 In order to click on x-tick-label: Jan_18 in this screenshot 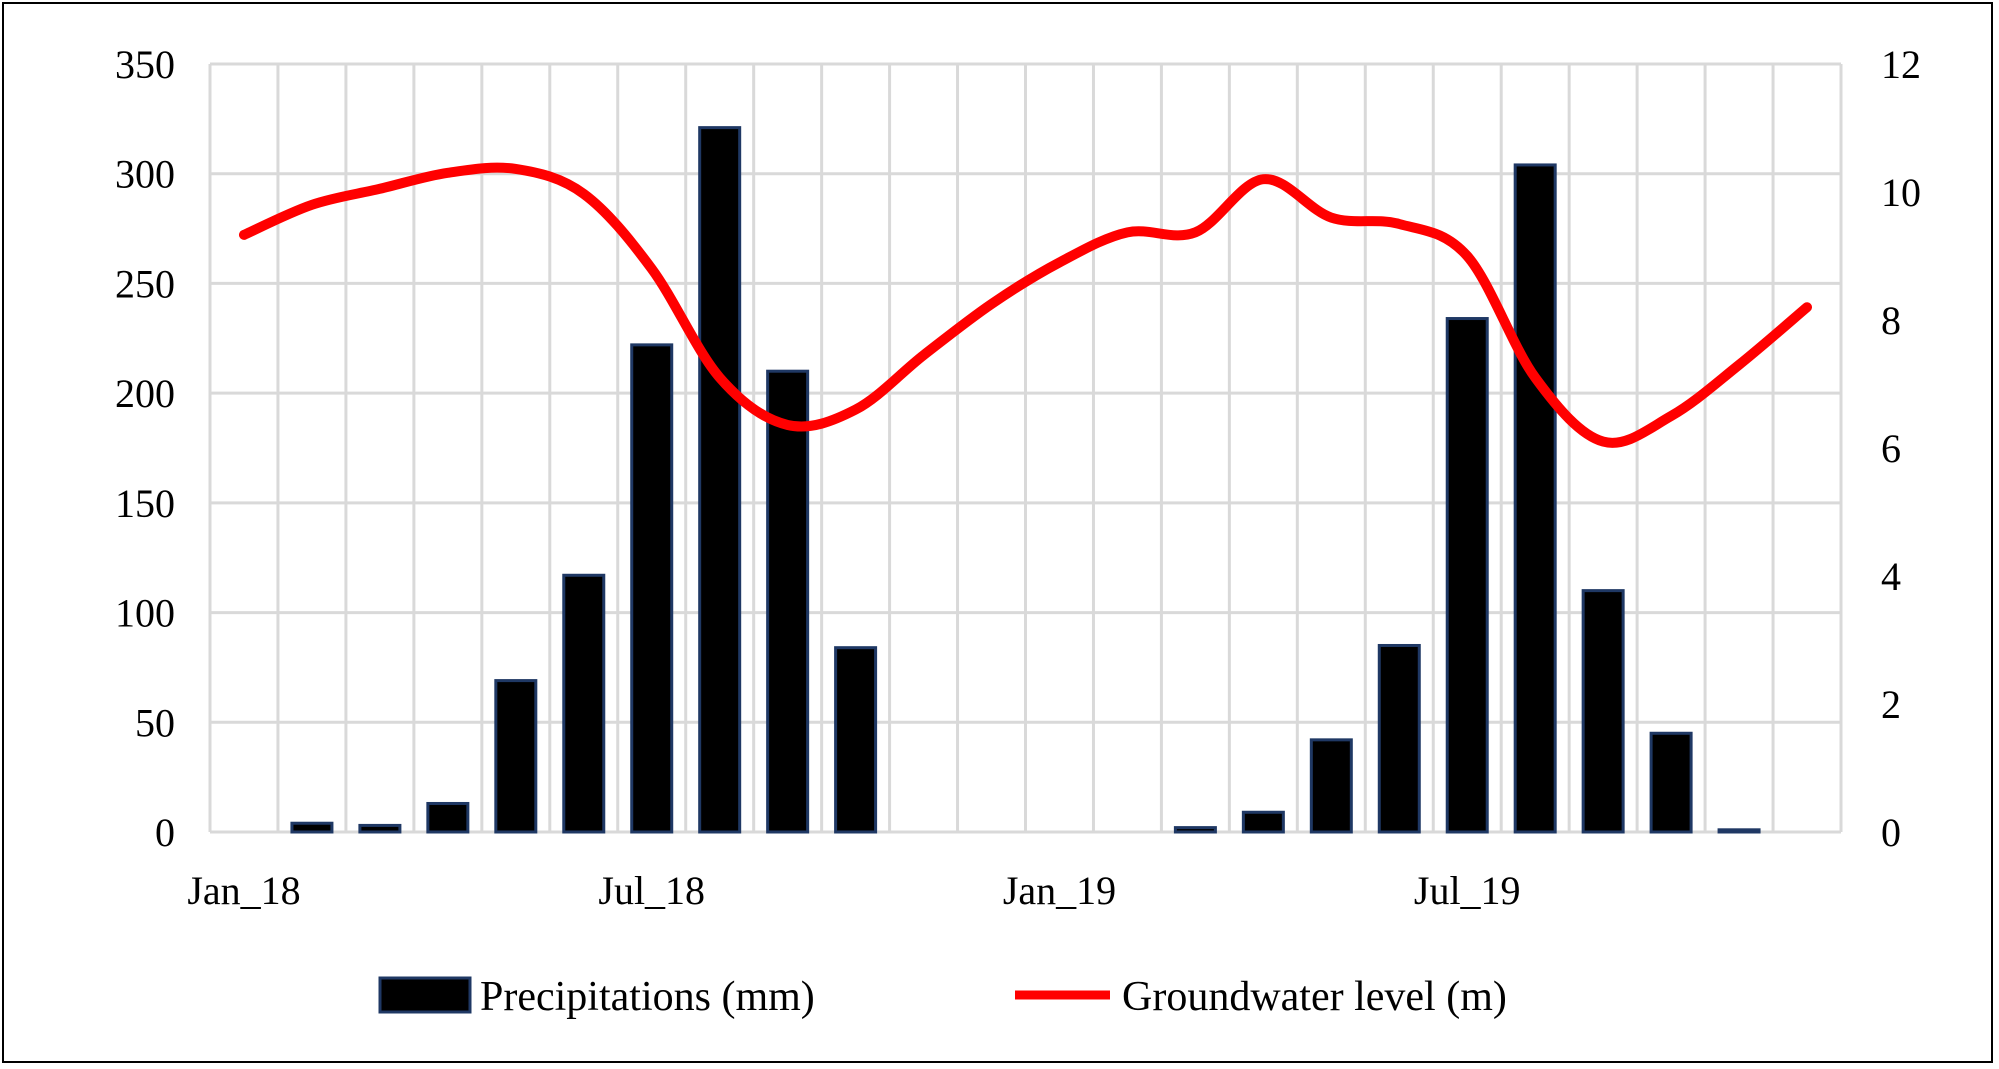, I will do `click(243, 890)`.